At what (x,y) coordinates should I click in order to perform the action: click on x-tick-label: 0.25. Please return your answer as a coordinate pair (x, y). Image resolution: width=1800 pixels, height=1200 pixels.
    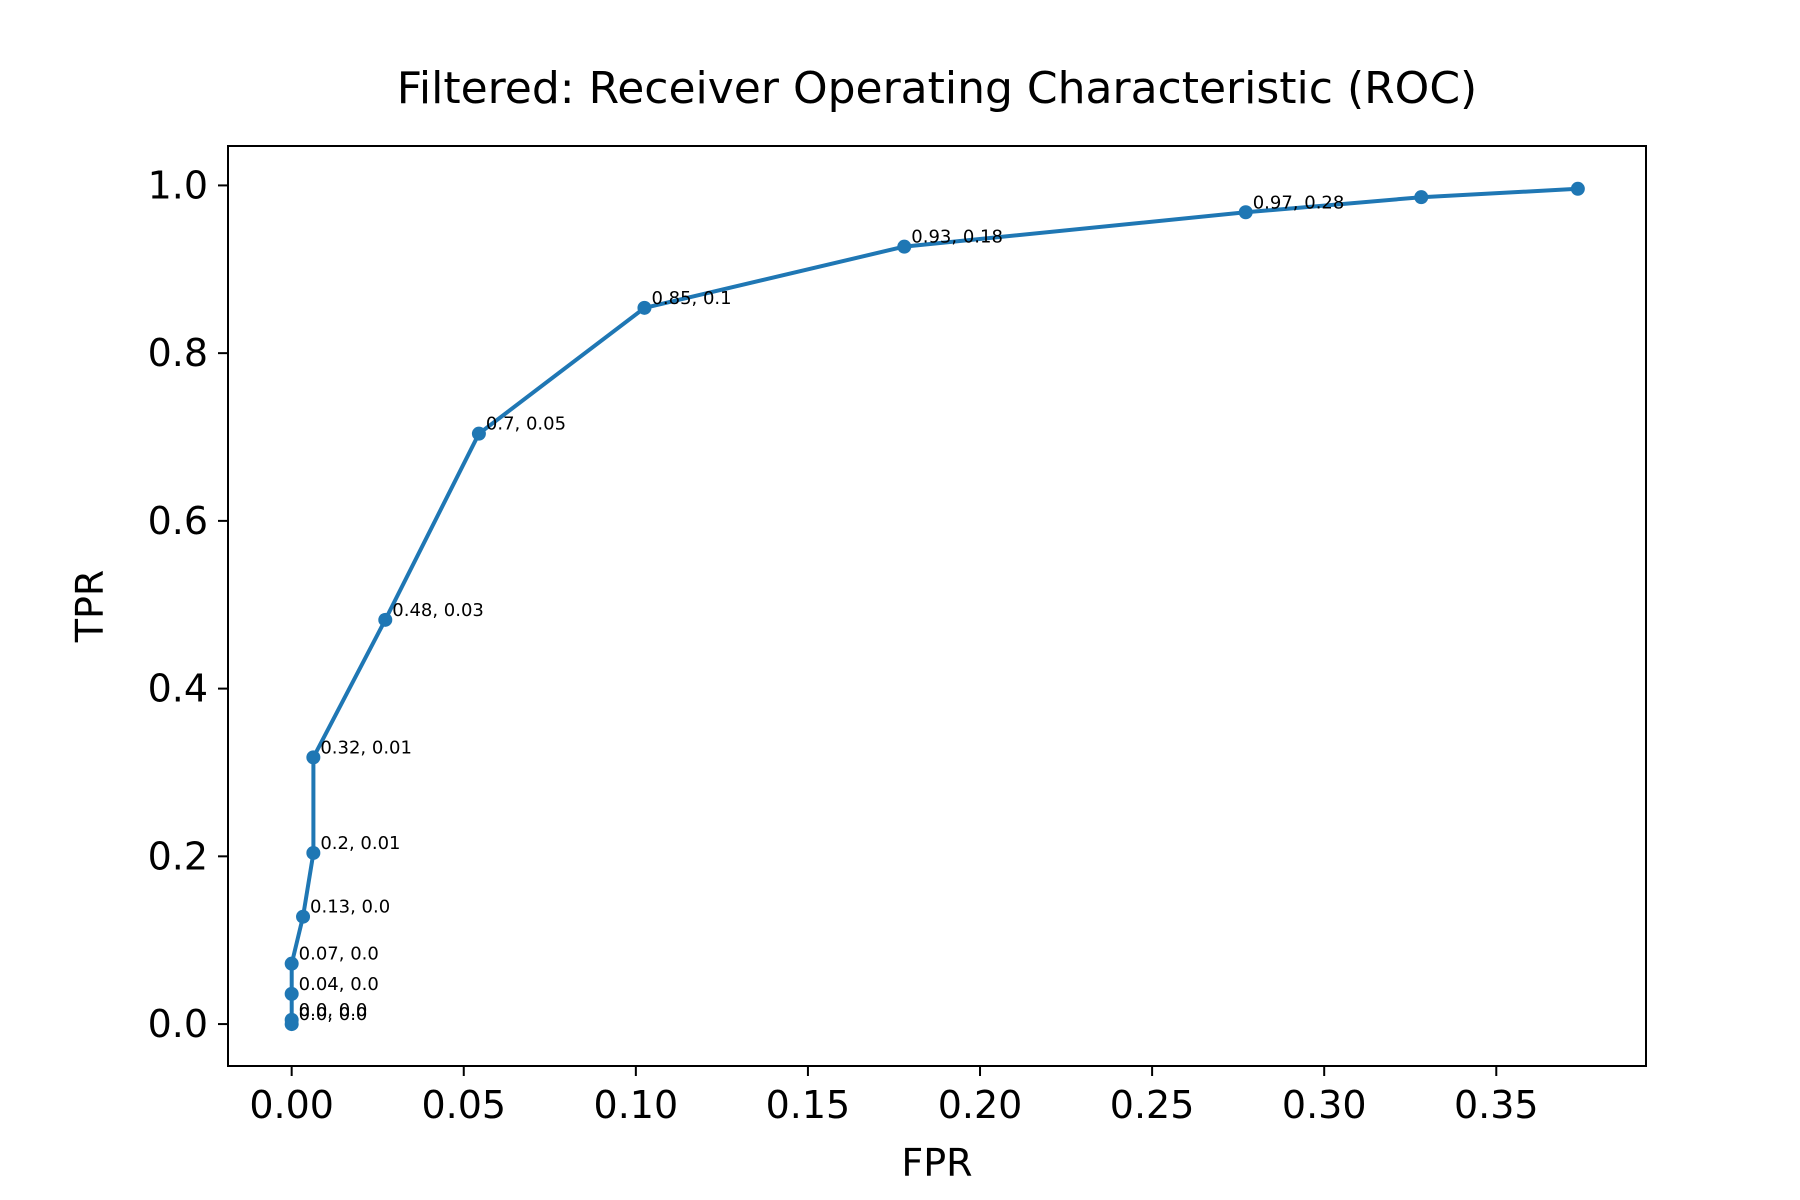
    Looking at the image, I should click on (1152, 1105).